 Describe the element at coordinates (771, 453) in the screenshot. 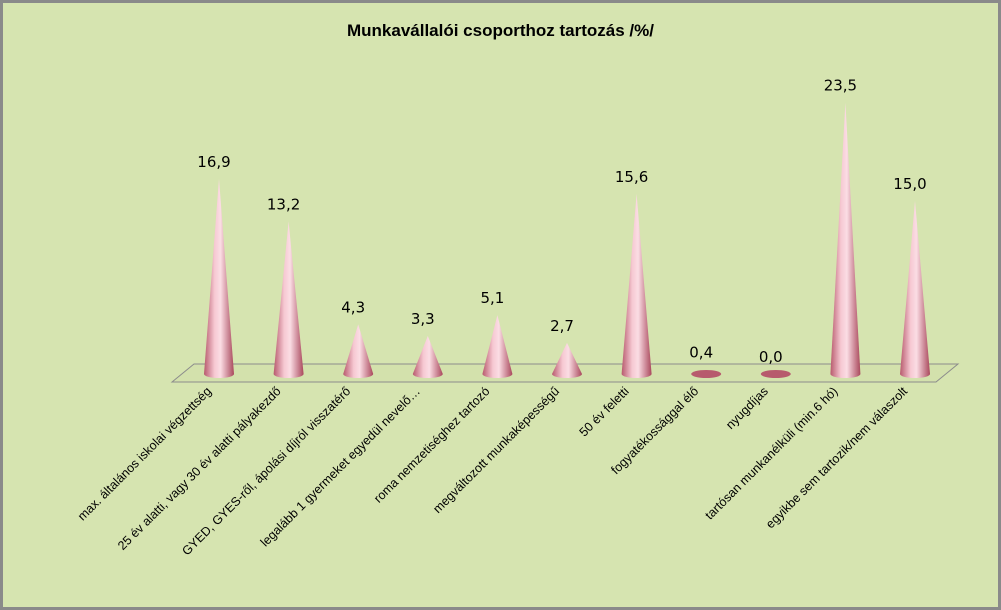

I see `category-label: tartósan munkanélküli (min.6 hó)` at that location.